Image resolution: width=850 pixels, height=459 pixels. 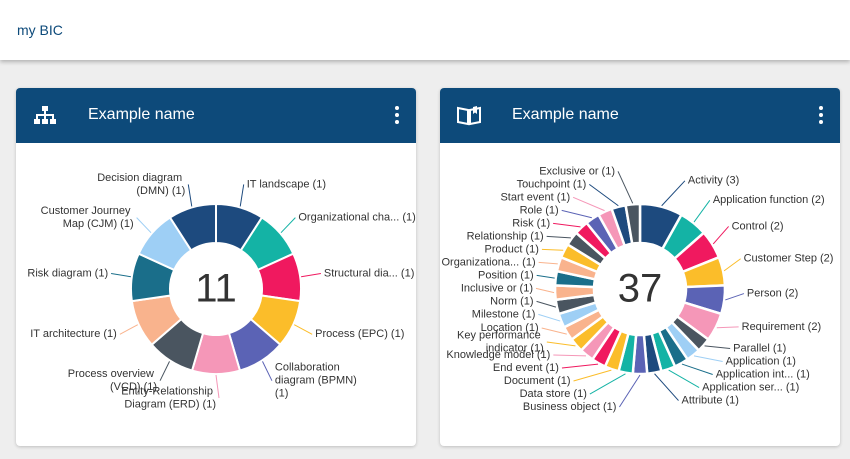 I want to click on slice-label: Decision diagram (DMN) (1), so click(x=141, y=184).